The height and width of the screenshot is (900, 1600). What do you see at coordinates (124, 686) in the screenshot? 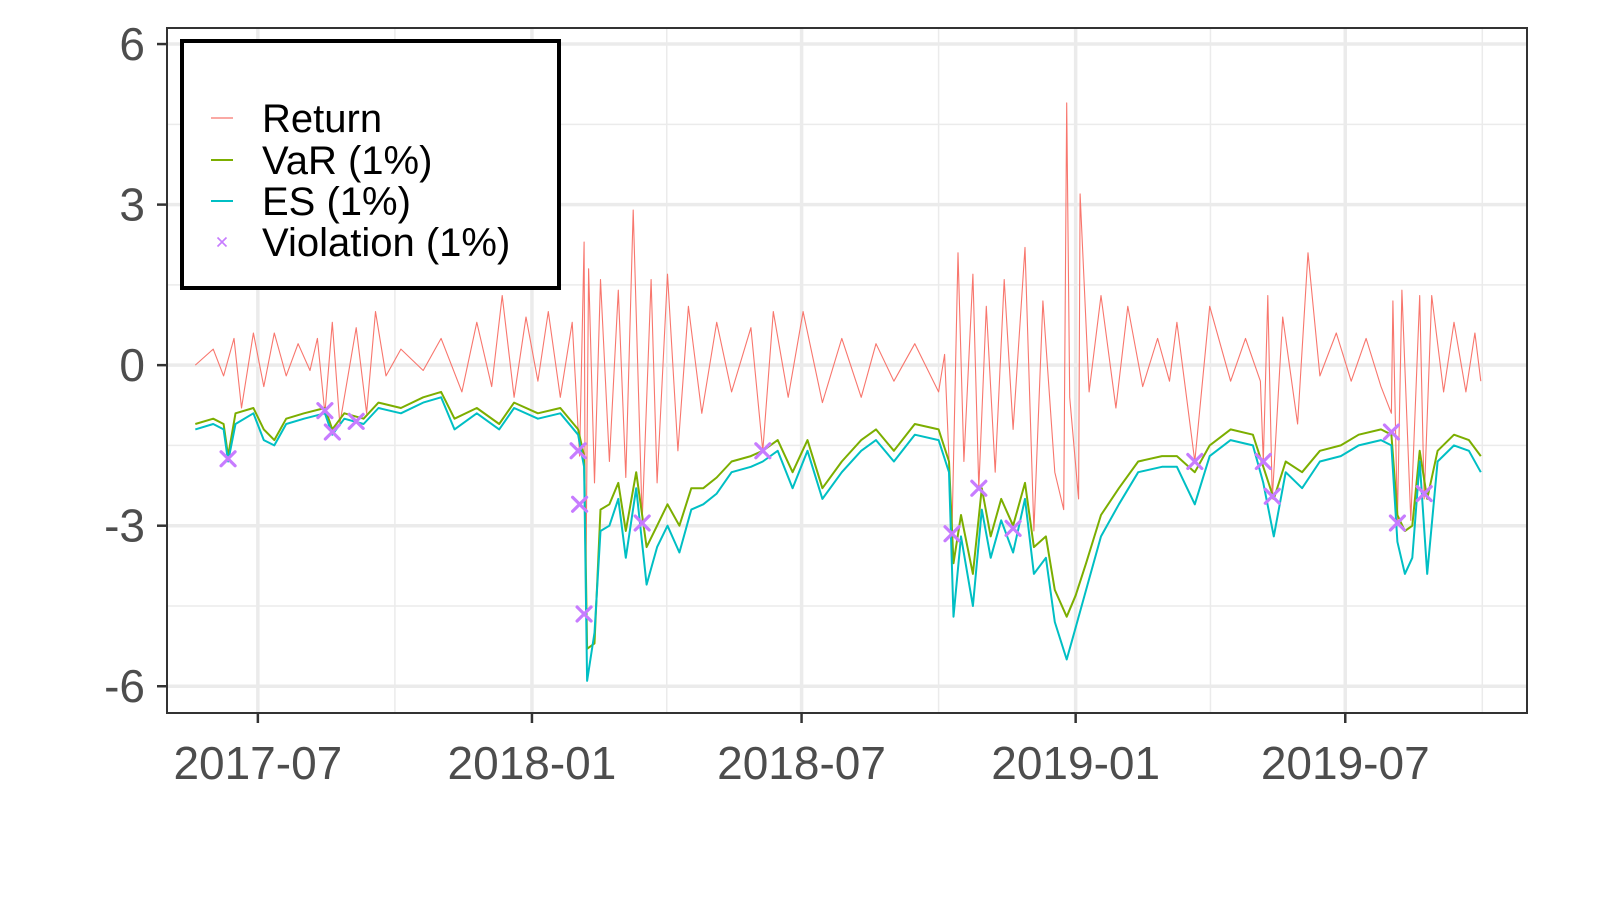
I see `y-tick-label: -6` at bounding box center [124, 686].